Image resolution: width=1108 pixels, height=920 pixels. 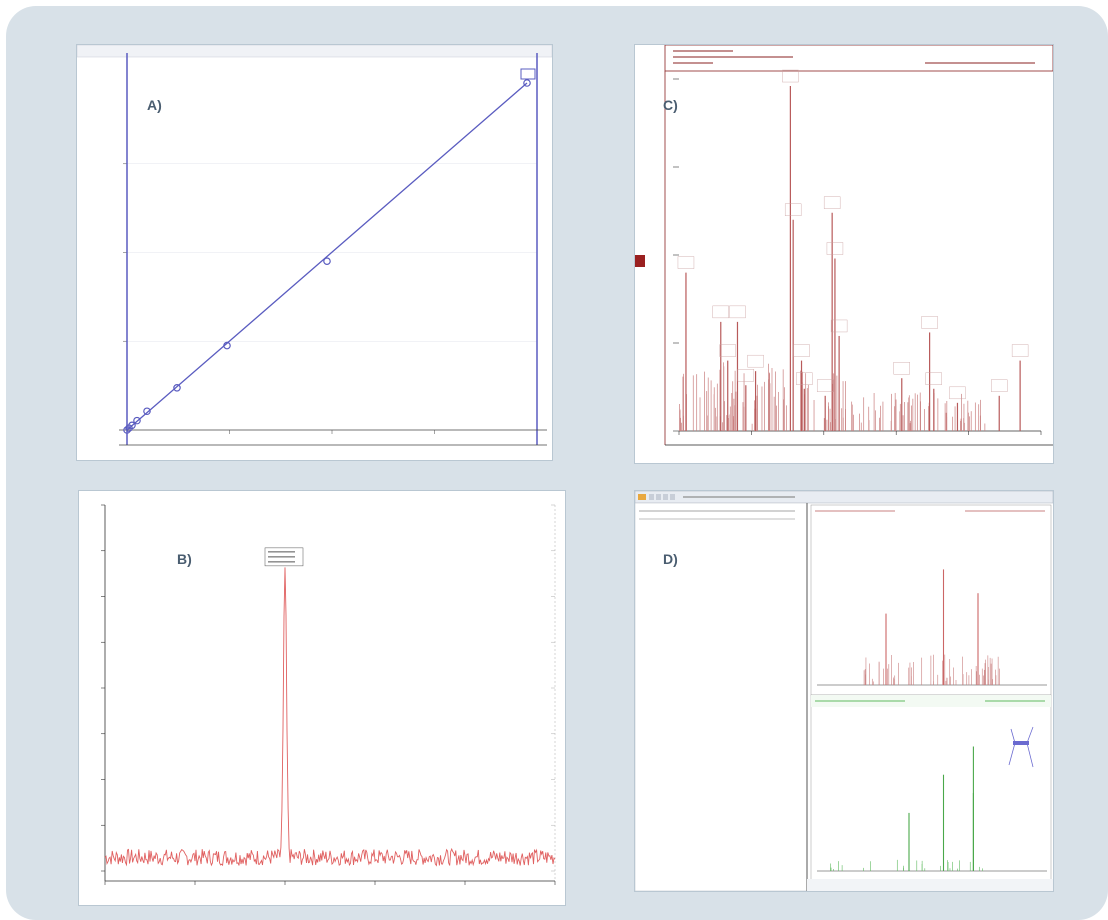 What do you see at coordinates (1021, 743) in the screenshot?
I see `molecule-center` at bounding box center [1021, 743].